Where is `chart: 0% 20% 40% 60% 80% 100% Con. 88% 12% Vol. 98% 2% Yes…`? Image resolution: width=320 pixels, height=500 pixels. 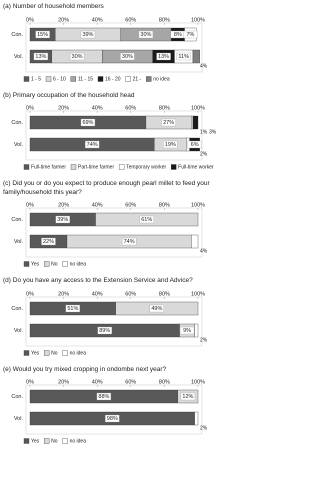
chart: 0% 20% 40% 60% 80% 100% Con. 88% 12% Vol. 98% 2% Yes… is located at coordinates (109, 411).